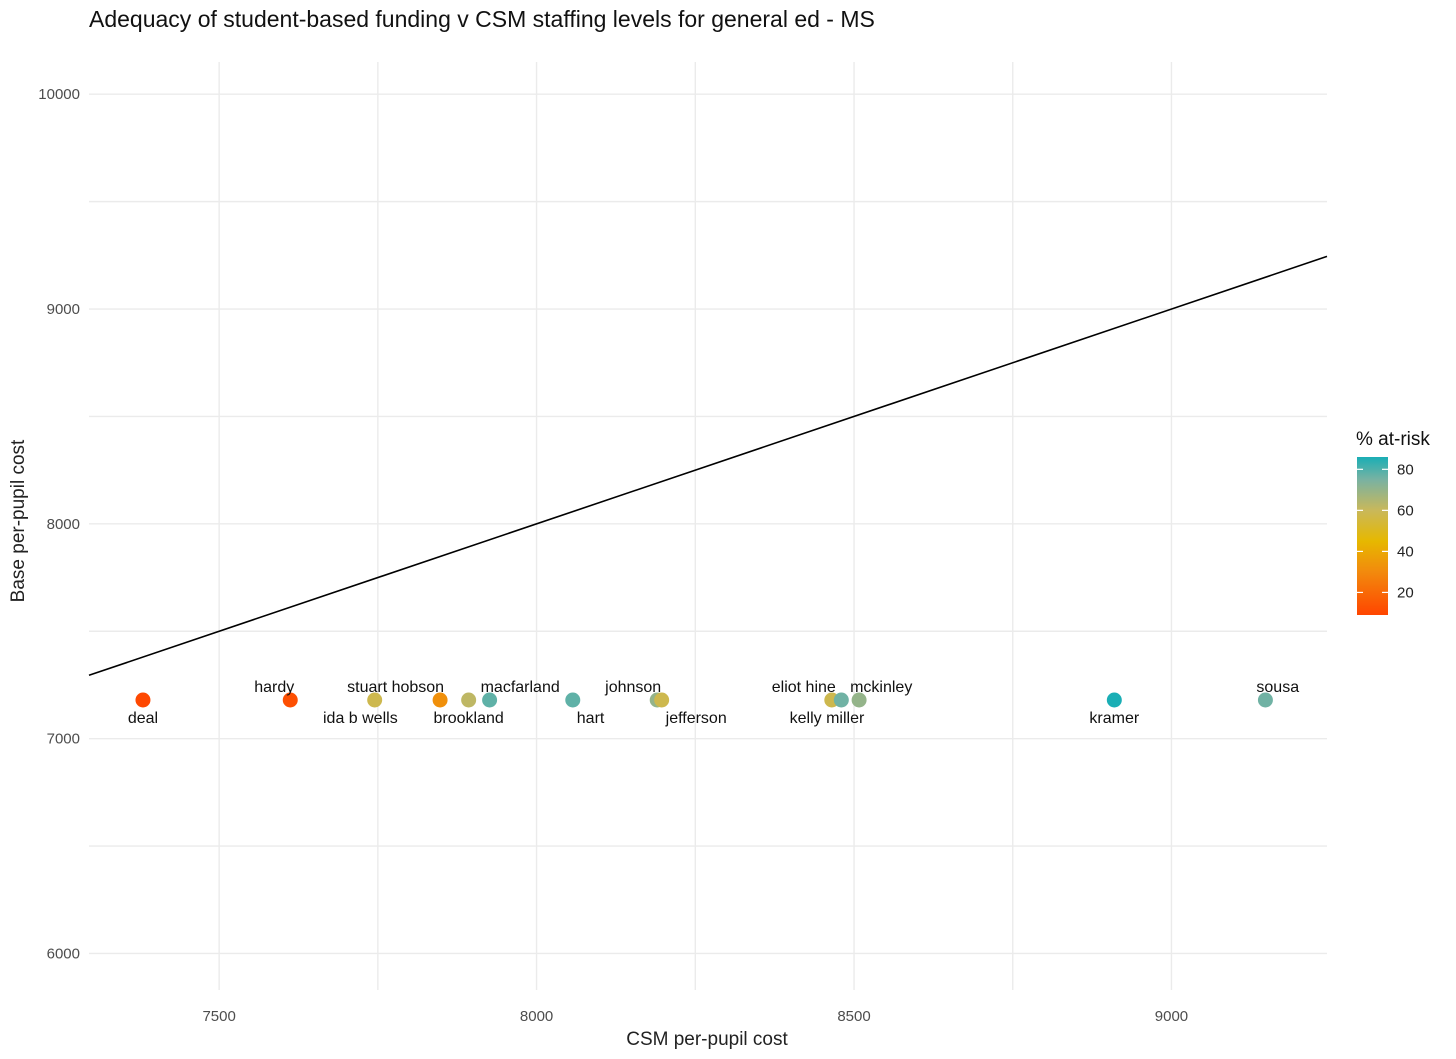 The image size is (1456, 1059). I want to click on point-label: kelly miller, so click(827, 718).